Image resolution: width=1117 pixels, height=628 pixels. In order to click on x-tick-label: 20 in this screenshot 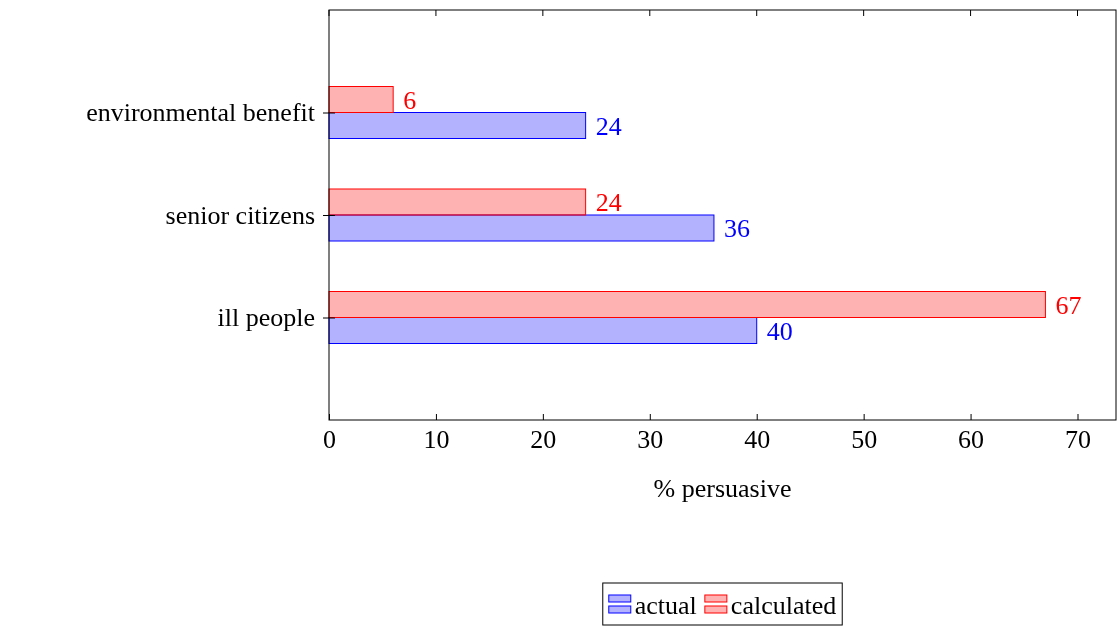, I will do `click(543, 440)`.